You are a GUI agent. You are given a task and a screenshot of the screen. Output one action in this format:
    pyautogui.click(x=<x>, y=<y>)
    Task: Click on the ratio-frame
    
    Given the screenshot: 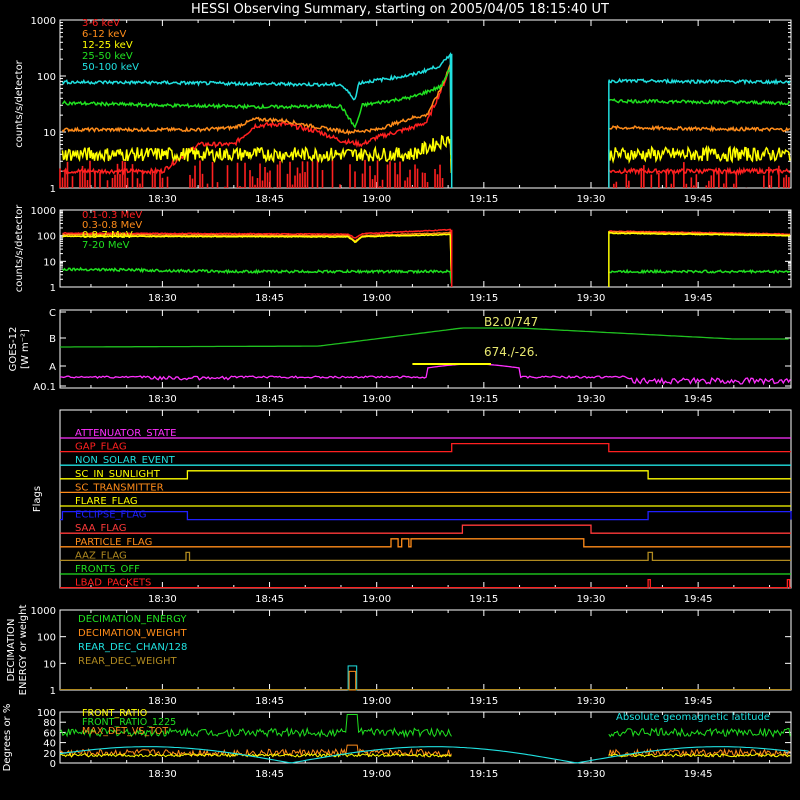 What is the action you would take?
    pyautogui.click(x=425, y=737)
    